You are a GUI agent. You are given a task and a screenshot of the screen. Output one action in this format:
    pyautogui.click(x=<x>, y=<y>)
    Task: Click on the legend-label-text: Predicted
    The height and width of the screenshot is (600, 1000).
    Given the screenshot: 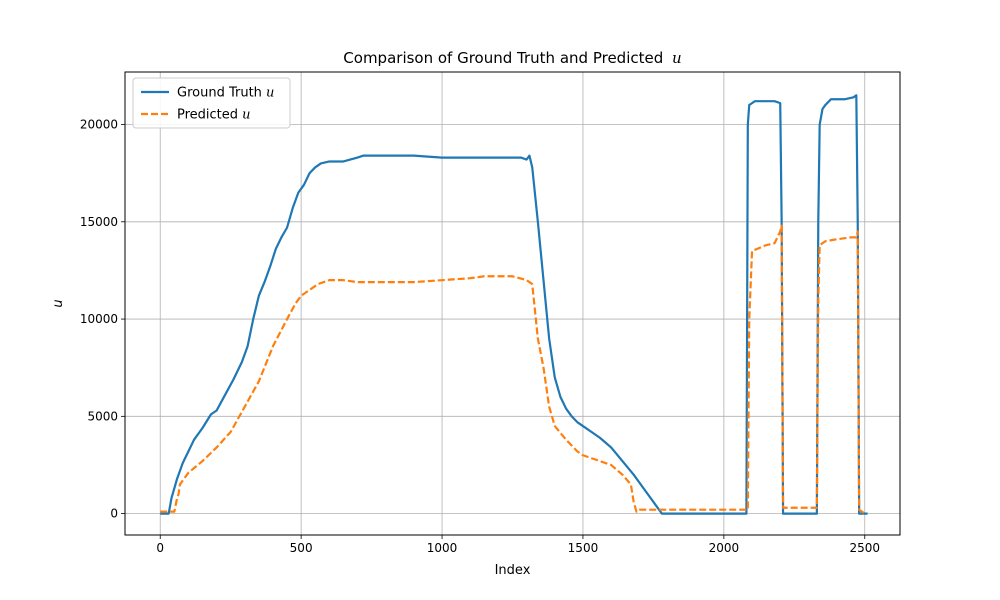 What is the action you would take?
    pyautogui.click(x=209, y=115)
    